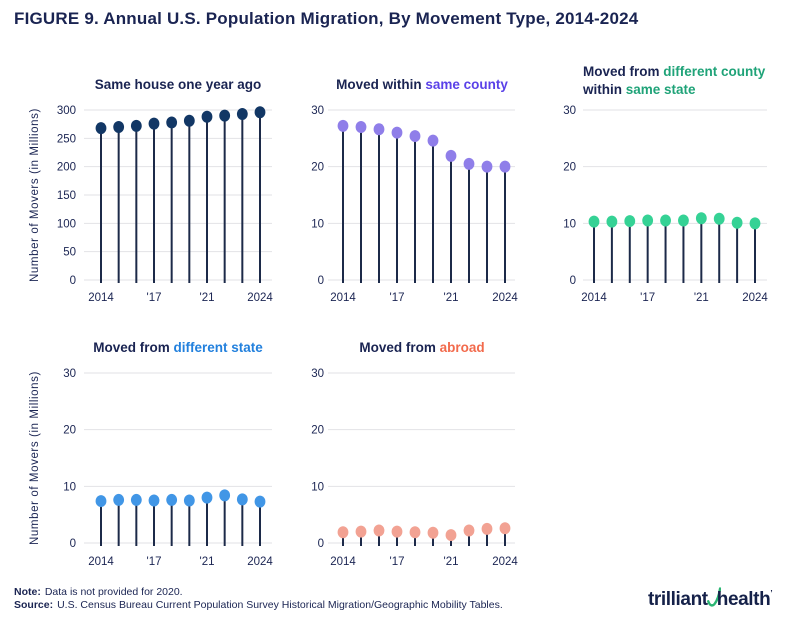  I want to click on chart-title-different-state: Moved from different state, so click(178, 348).